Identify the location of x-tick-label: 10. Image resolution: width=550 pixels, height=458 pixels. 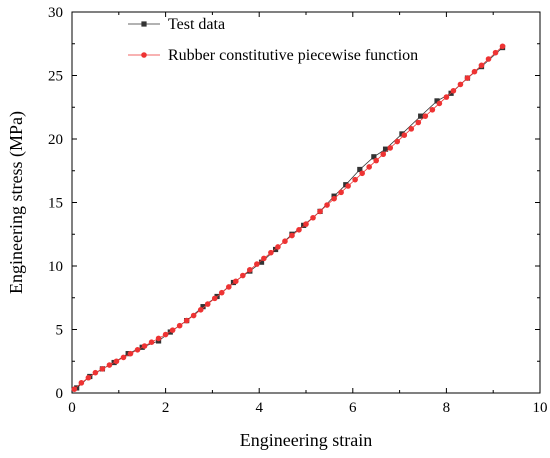
(540, 408).